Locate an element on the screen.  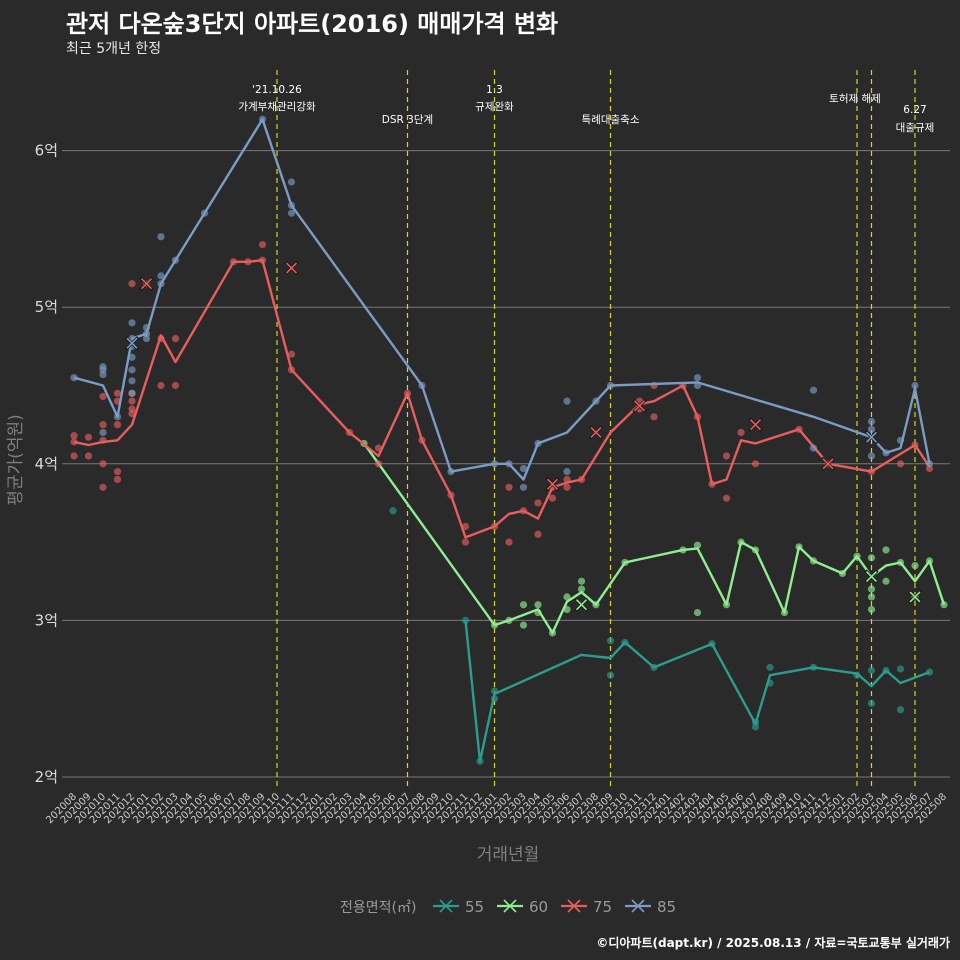
chart-subtitle: 최근 5개년 한정 is located at coordinates (114, 49).